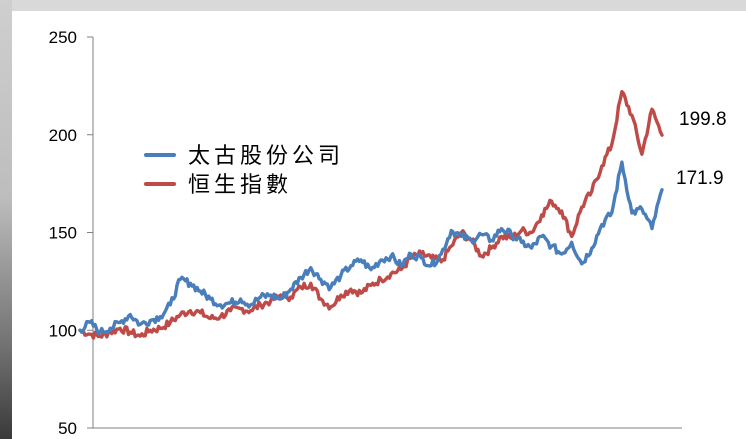 The width and height of the screenshot is (746, 439). What do you see at coordinates (63, 233) in the screenshot?
I see `y-tick-label: 150` at bounding box center [63, 233].